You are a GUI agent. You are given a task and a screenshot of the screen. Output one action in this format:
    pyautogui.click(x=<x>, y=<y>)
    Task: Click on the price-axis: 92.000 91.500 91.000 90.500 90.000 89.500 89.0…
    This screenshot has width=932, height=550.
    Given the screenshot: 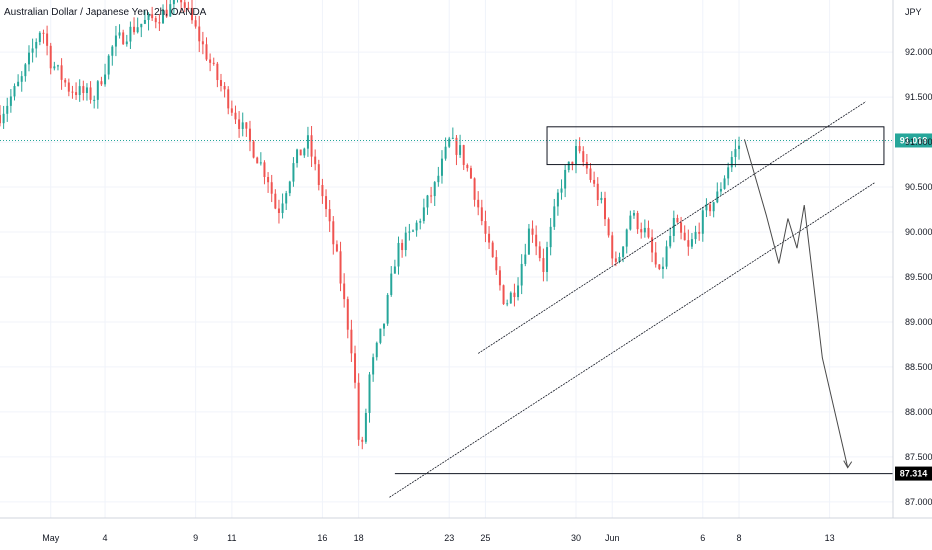 What is the action you would take?
    pyautogui.click(x=918, y=277)
    